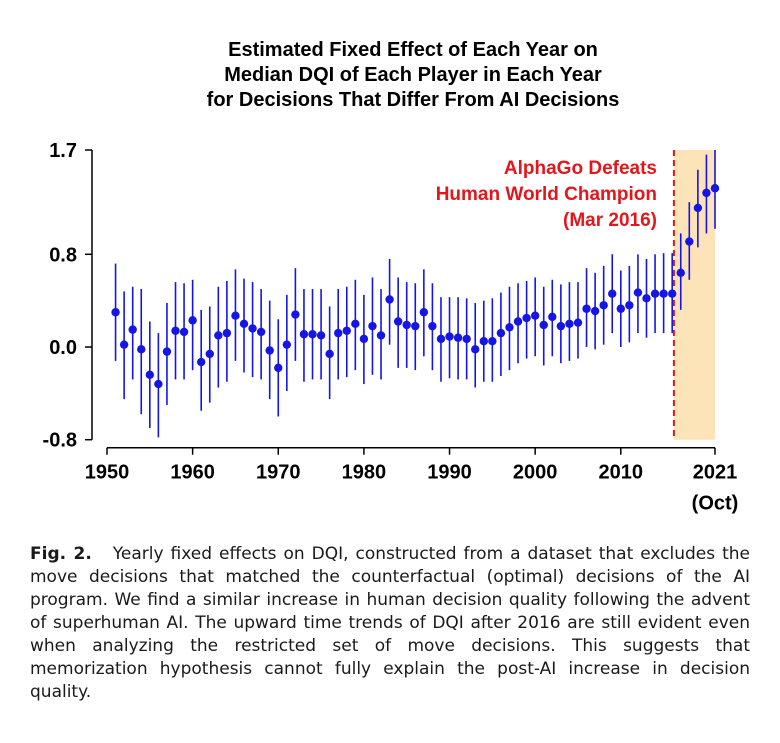 The height and width of the screenshot is (743, 780). I want to click on x-tick-sublabel: (Oct), so click(715, 504).